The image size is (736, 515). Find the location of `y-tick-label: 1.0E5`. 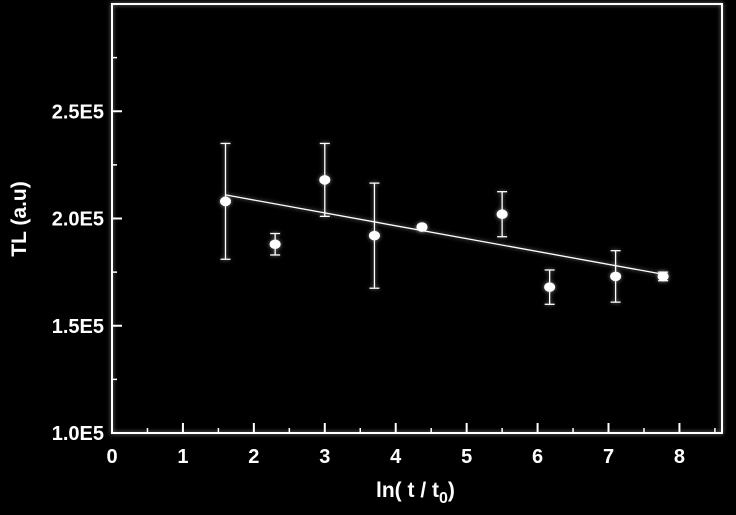

y-tick-label: 1.0E5 is located at coordinates (78, 434).